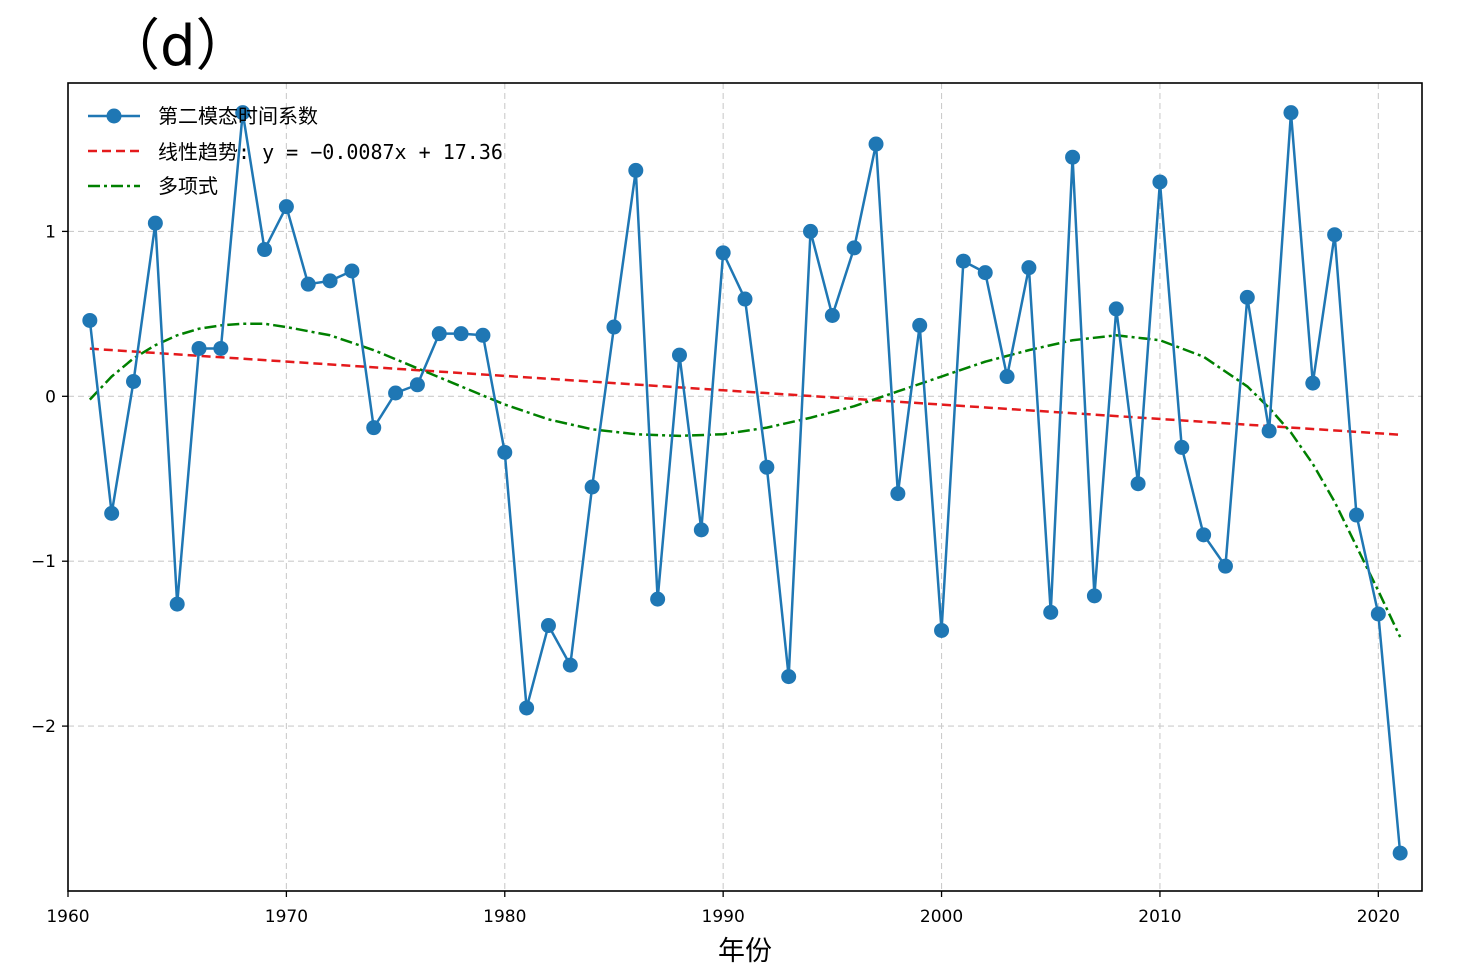  What do you see at coordinates (67, 917) in the screenshot?
I see `x-tick-label: 1960` at bounding box center [67, 917].